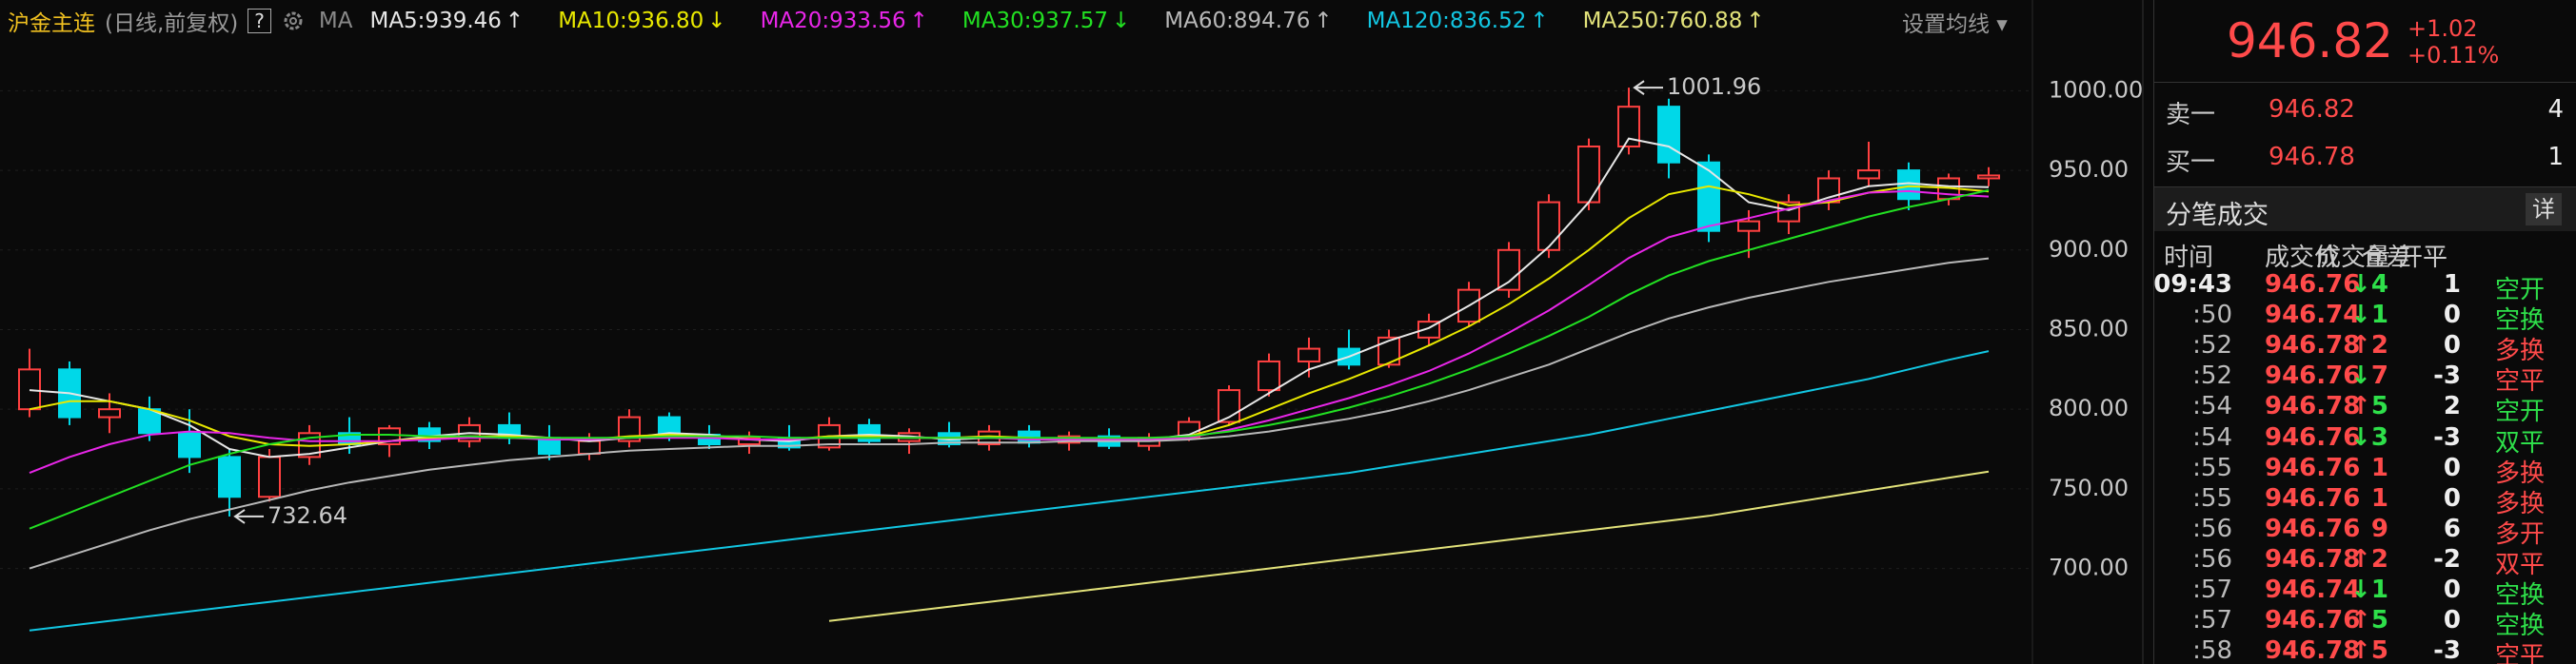 Image resolution: width=2576 pixels, height=664 pixels. I want to click on trade-arrow: ↓, so click(2360, 376).